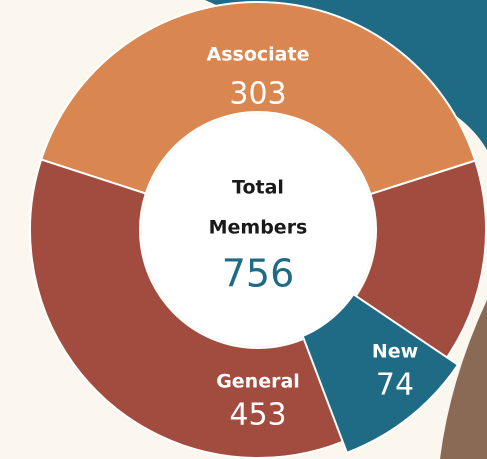 The width and height of the screenshot is (487, 459). What do you see at coordinates (258, 55) in the screenshot?
I see `segment-label: Associate` at bounding box center [258, 55].